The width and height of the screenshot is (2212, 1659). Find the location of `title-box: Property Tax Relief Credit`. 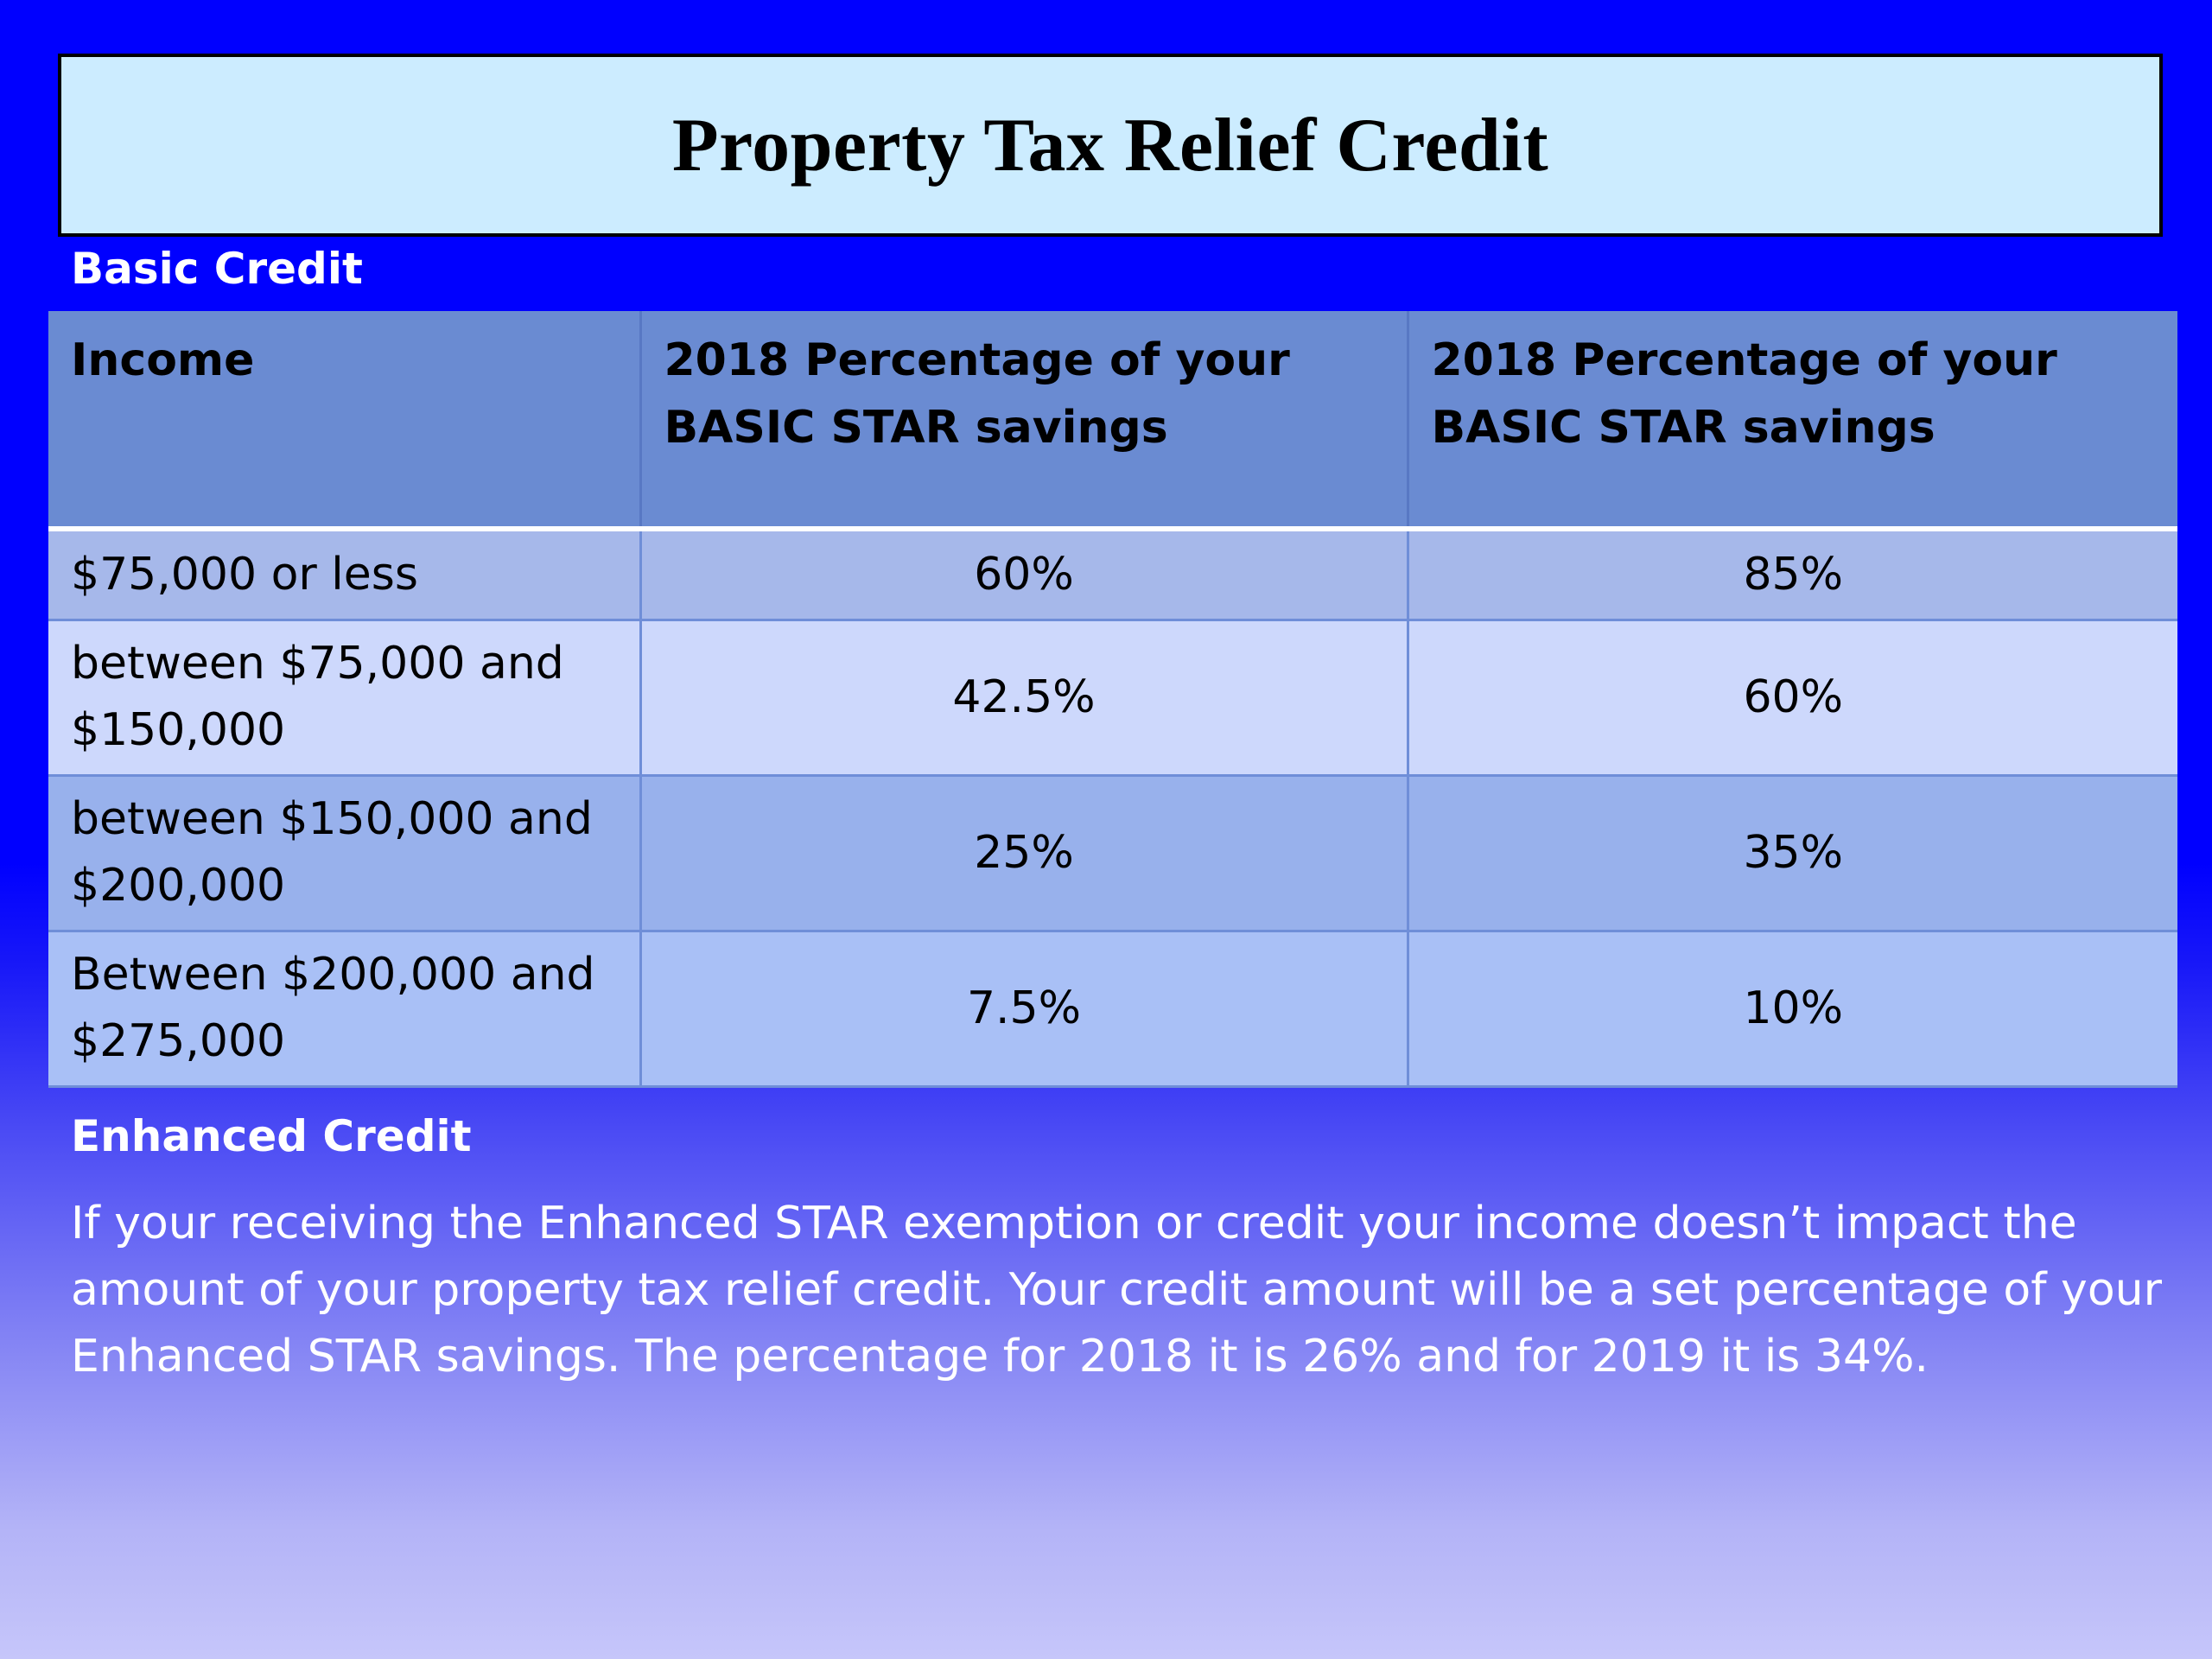

title-box: Property Tax Relief Credit is located at coordinates (1110, 145).